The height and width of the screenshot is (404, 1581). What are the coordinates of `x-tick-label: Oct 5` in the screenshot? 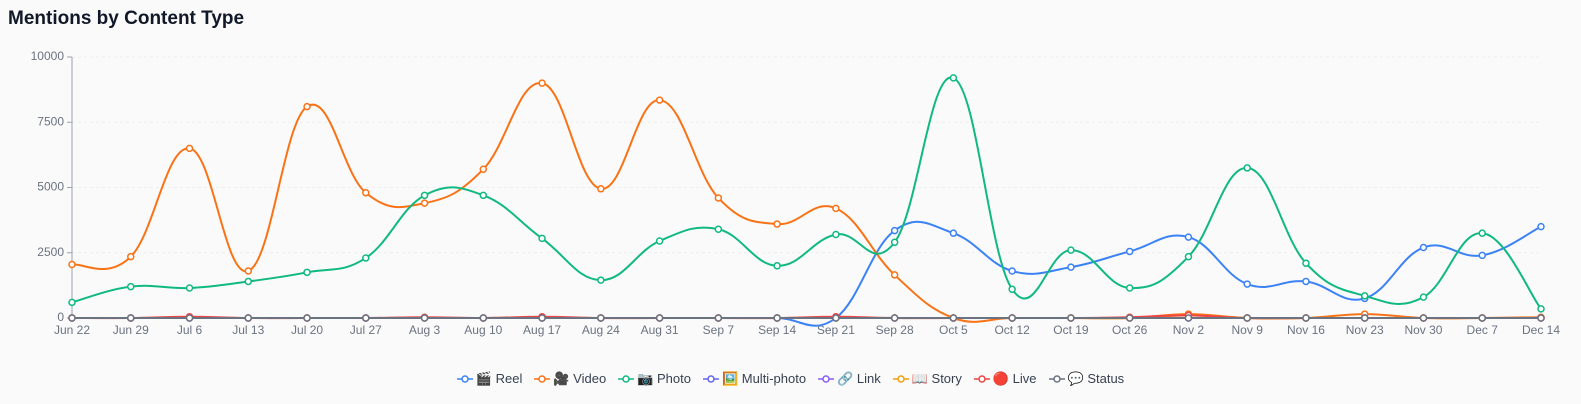 It's located at (953, 330).